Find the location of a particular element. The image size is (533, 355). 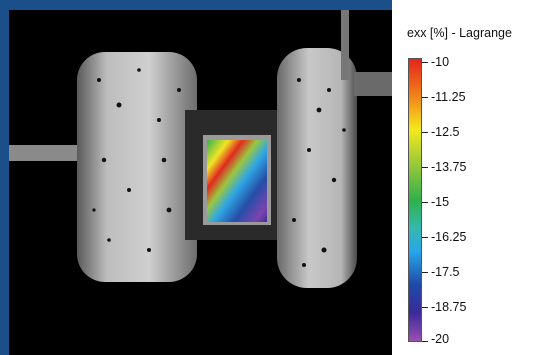

colorbar-tick-label: -20 is located at coordinates (440, 339).